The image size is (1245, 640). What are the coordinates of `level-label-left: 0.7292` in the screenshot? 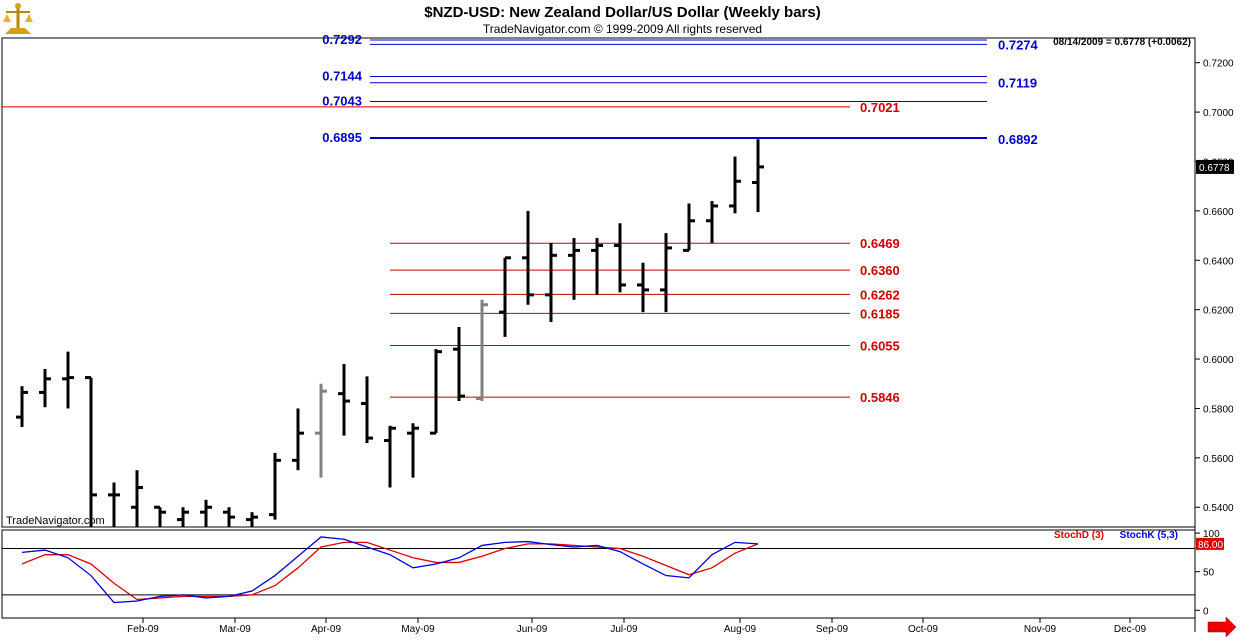 It's located at (342, 39).